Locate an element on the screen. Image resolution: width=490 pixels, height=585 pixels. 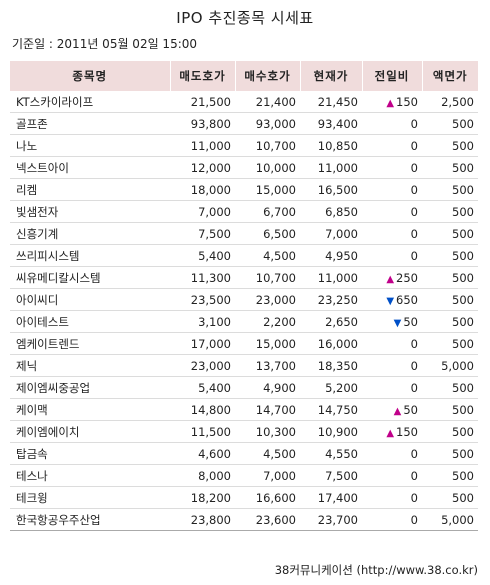
sell-price: 11,300 is located at coordinates (210, 277).